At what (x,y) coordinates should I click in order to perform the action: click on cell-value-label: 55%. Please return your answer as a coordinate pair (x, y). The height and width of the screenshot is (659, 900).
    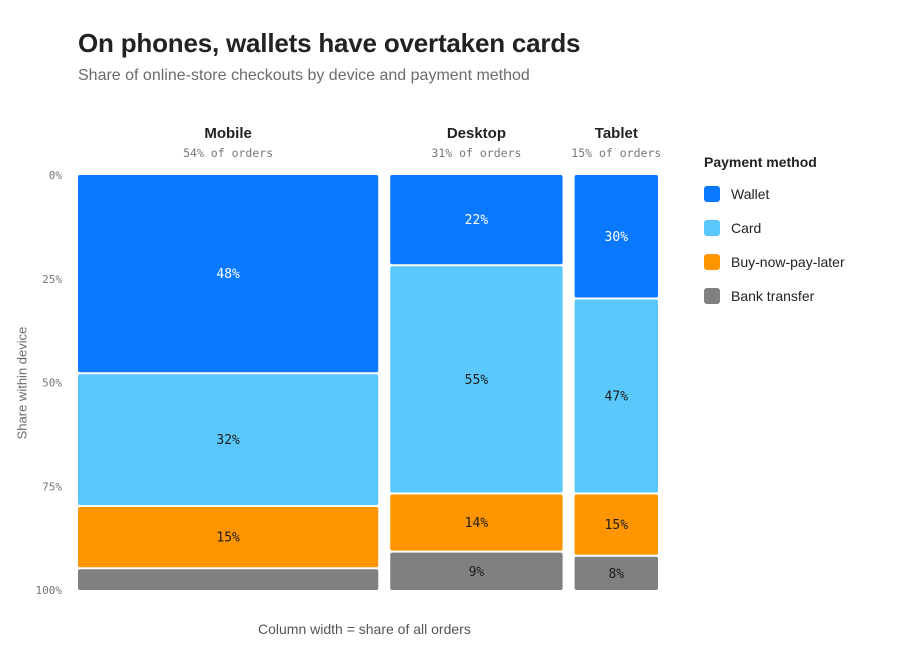
    Looking at the image, I should click on (477, 380).